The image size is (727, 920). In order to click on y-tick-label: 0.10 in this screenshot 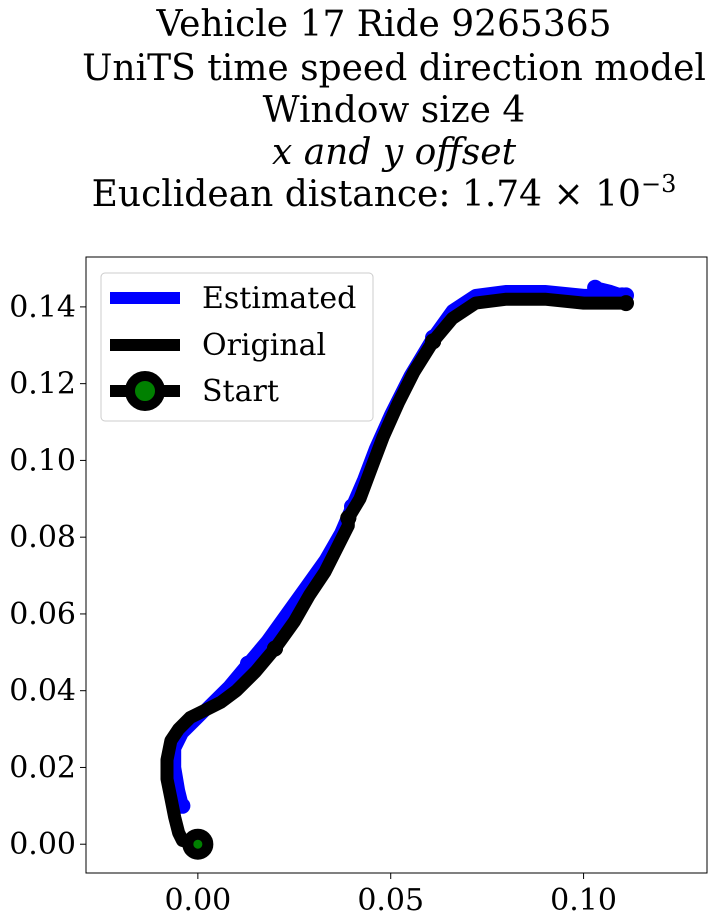, I will do `click(42, 460)`.